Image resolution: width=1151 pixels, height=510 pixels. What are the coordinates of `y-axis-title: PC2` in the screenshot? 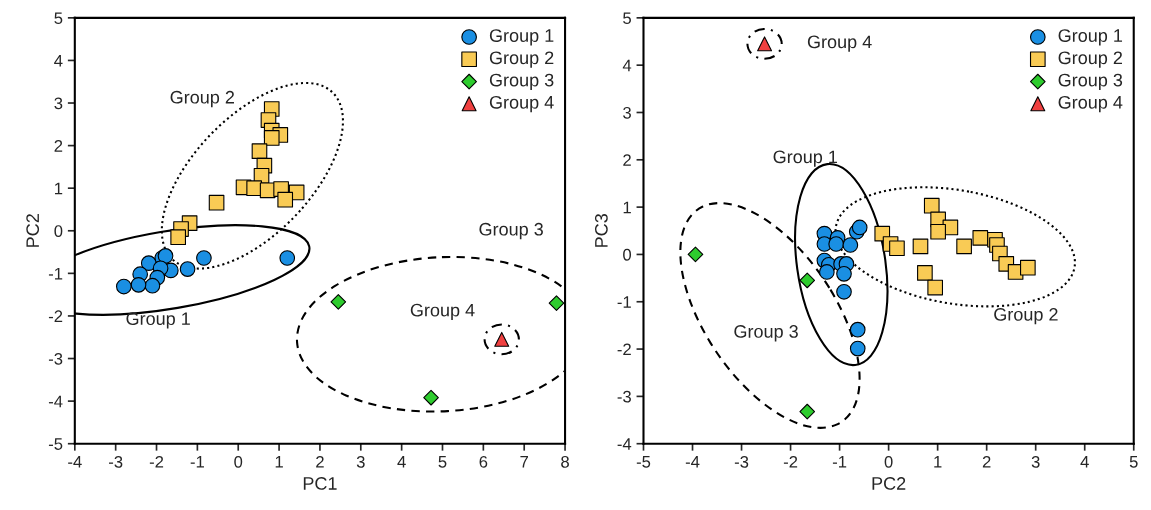 It's located at (33, 230).